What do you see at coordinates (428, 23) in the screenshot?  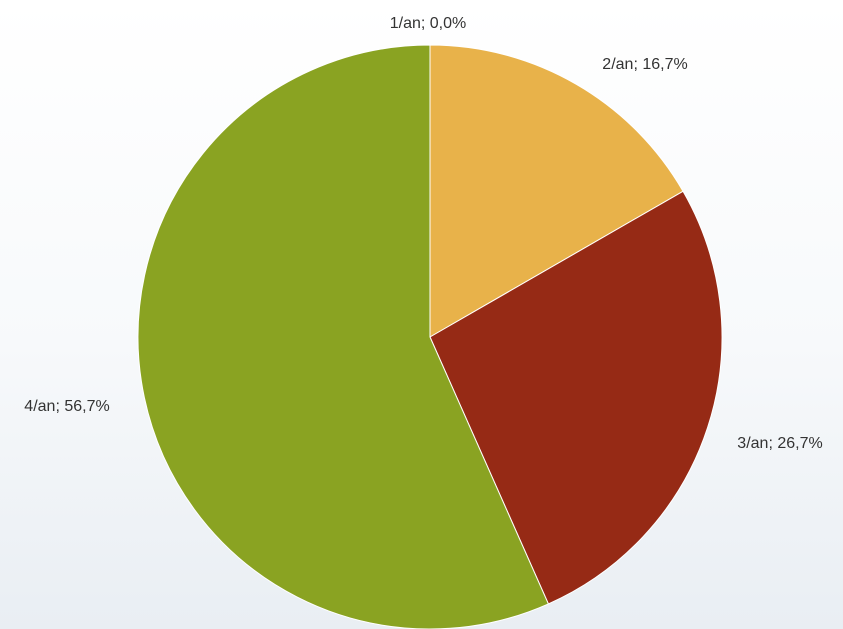 I see `slice-label-1-an: 1/an; 0,0%` at bounding box center [428, 23].